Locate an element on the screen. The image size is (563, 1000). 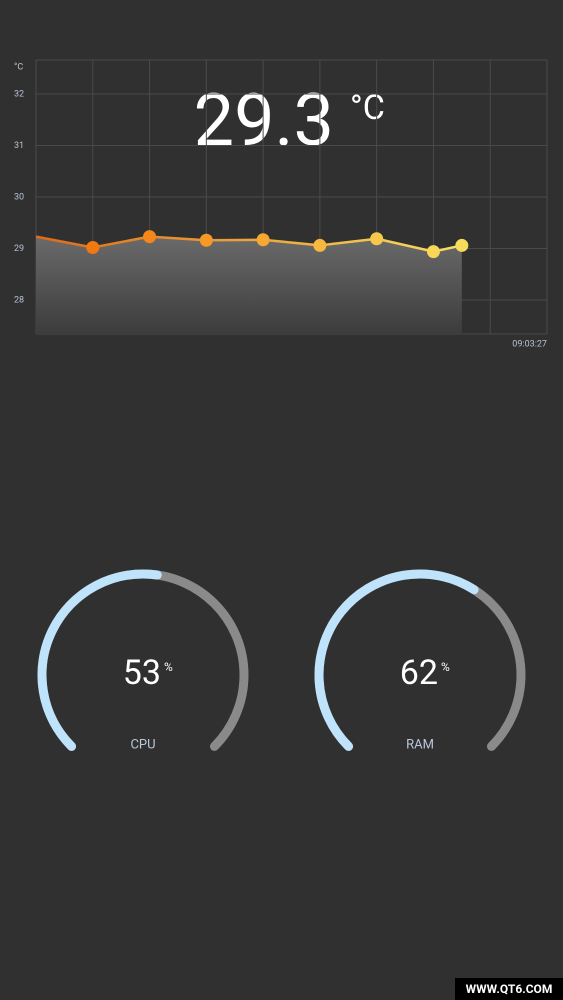
y-tick-label: 30 is located at coordinates (19, 197).